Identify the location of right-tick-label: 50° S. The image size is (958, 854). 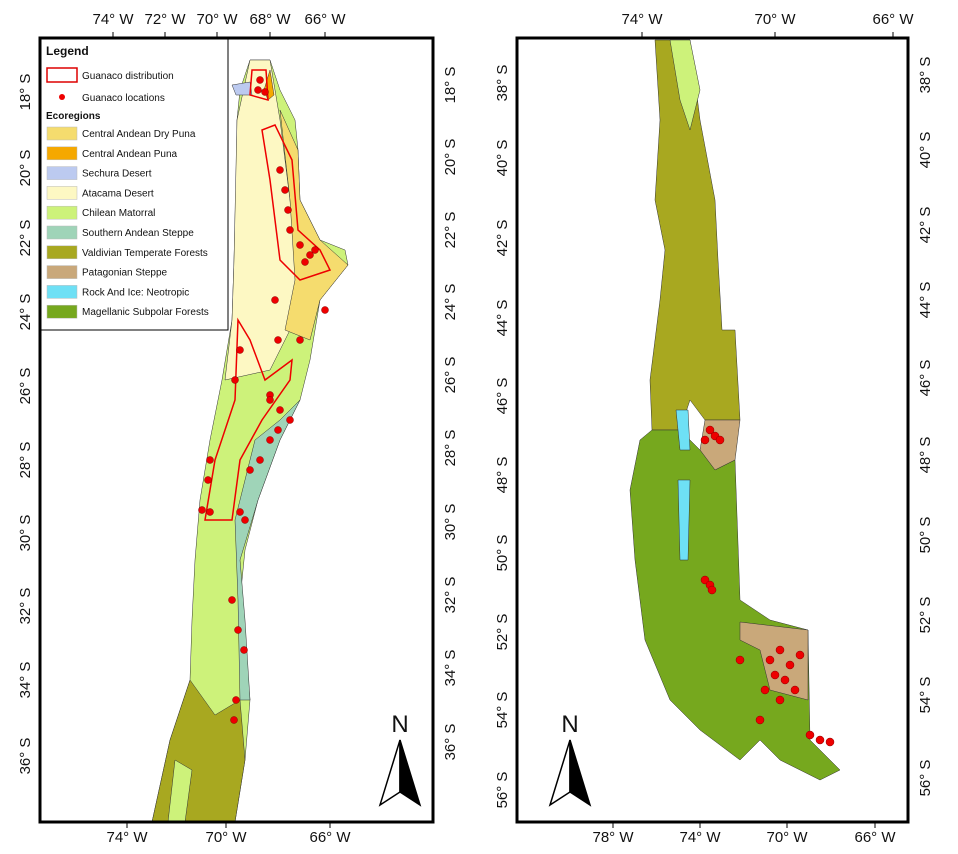
(925, 535).